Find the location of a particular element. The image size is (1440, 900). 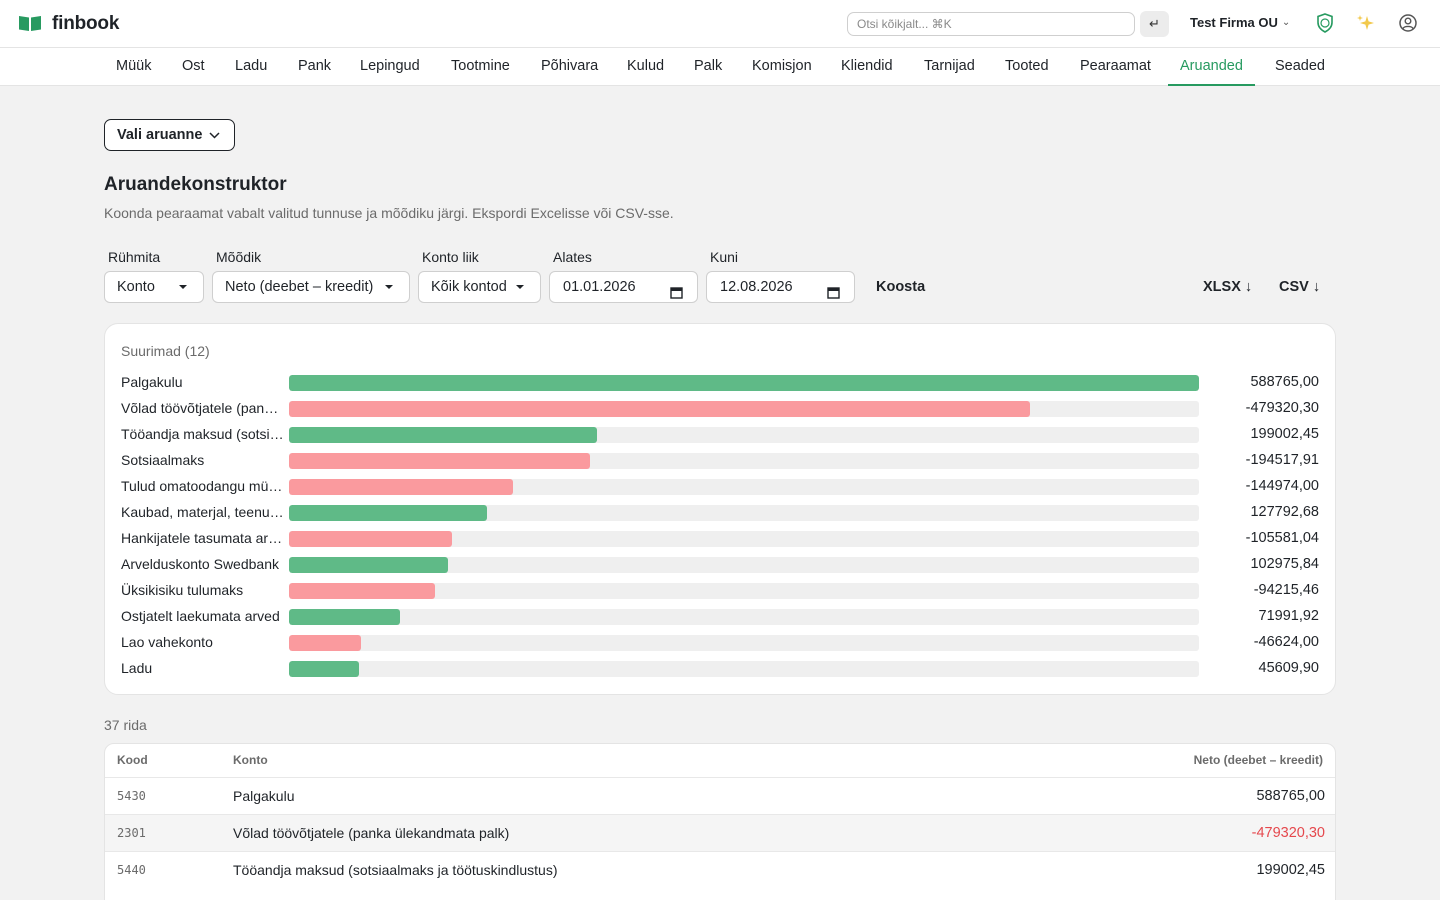

nav-item-pohivara: Põhivara is located at coordinates (570, 66).